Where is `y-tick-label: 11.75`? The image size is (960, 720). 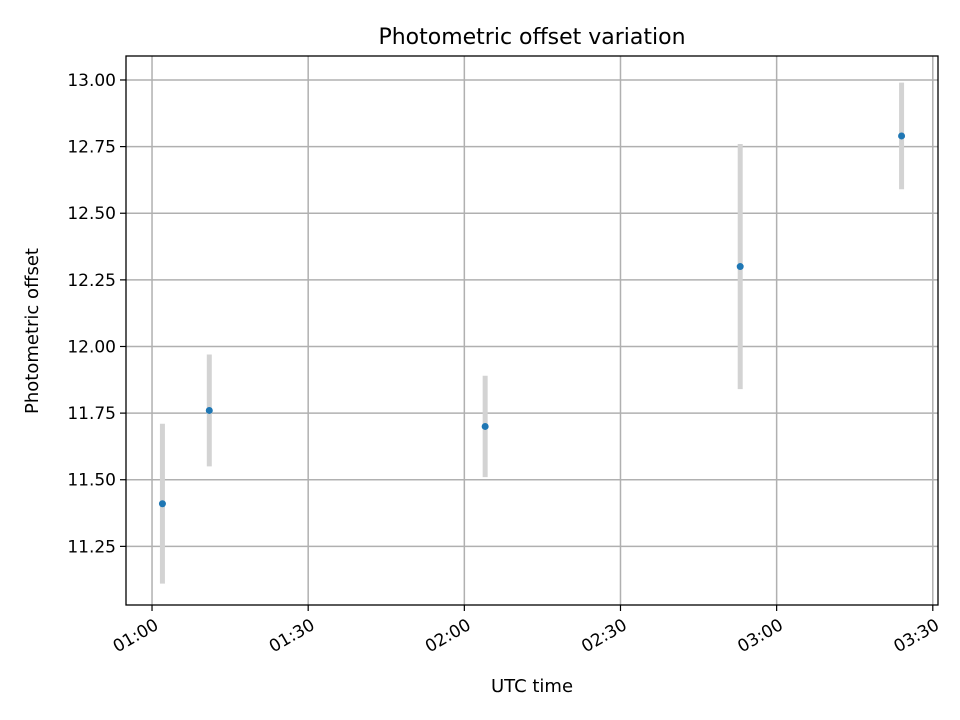
y-tick-label: 11.75 is located at coordinates (91, 414).